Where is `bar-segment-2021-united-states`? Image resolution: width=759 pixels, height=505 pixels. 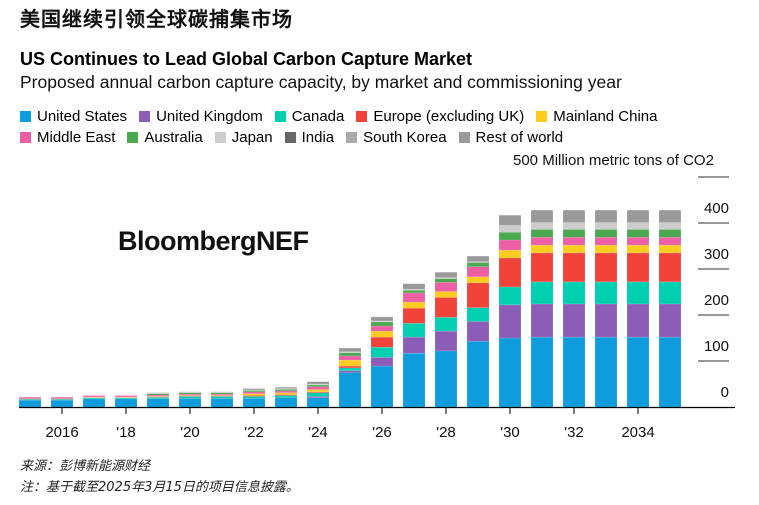 bar-segment-2021-united-states is located at coordinates (222, 403).